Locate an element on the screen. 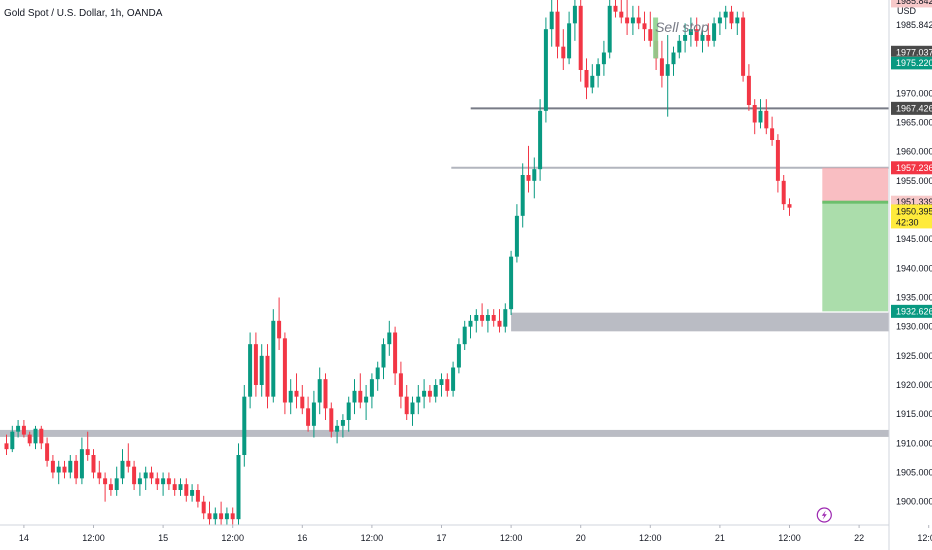  entry-line is located at coordinates (855, 202).